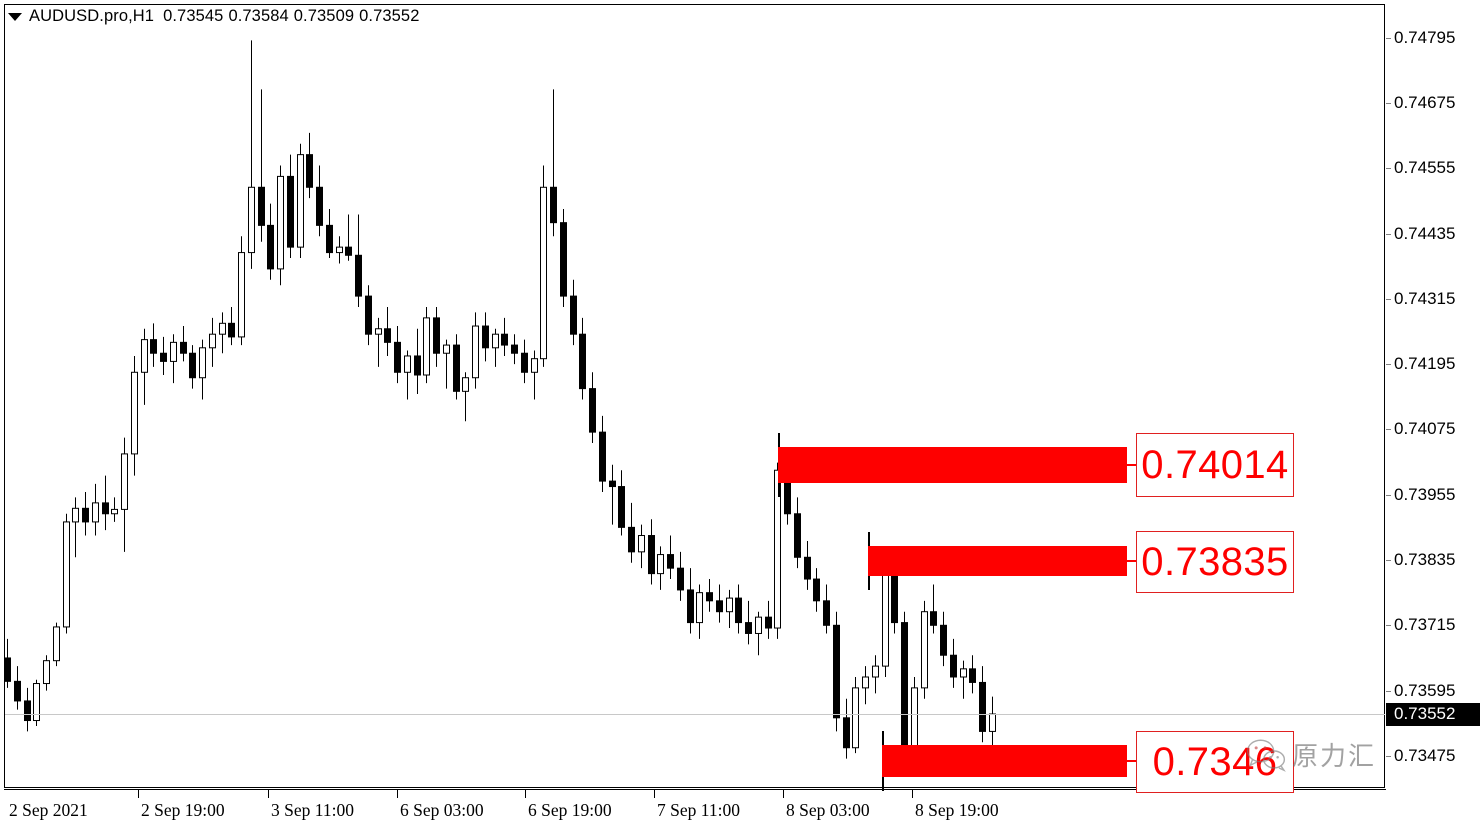  Describe the element at coordinates (1425, 364) in the screenshot. I see `price-tick-label: 0.74195` at that location.